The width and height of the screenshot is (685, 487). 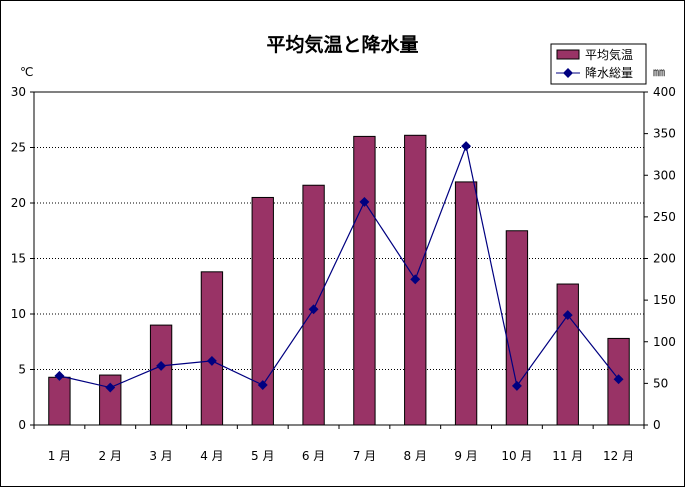 What do you see at coordinates (18, 92) in the screenshot?
I see `left-tick-label: 30` at bounding box center [18, 92].